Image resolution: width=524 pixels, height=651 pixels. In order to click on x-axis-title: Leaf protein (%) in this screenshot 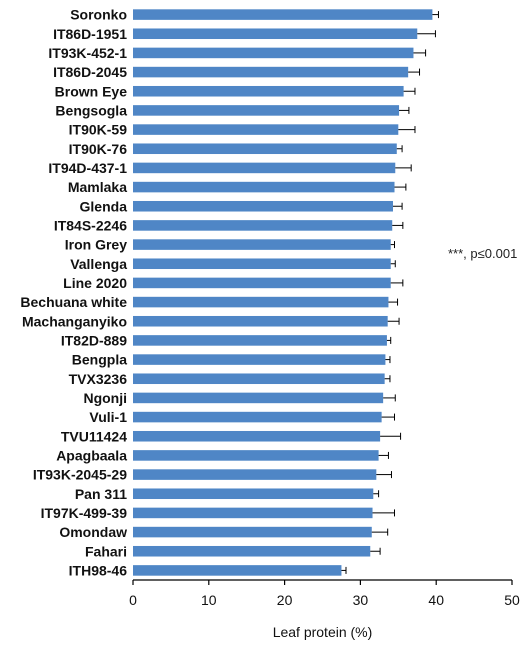, I will do `click(323, 632)`.